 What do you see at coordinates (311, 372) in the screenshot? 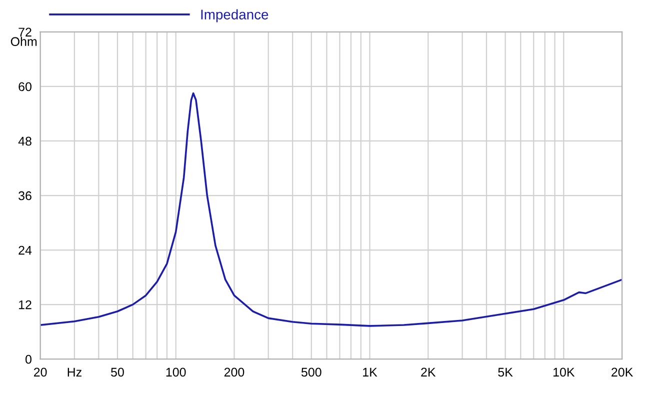
I see `x-tick-label: 500` at bounding box center [311, 372].